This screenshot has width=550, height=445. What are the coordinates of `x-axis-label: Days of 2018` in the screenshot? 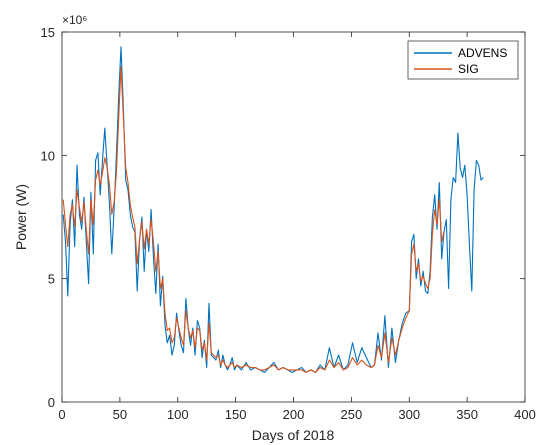 It's located at (293, 435).